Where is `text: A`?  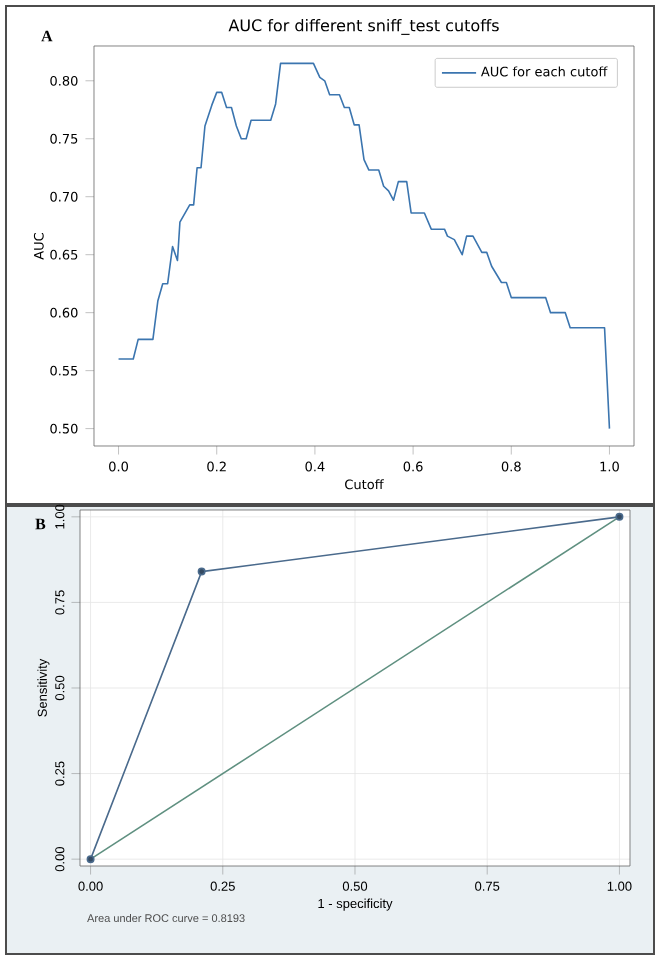 text: A is located at coordinates (47, 36).